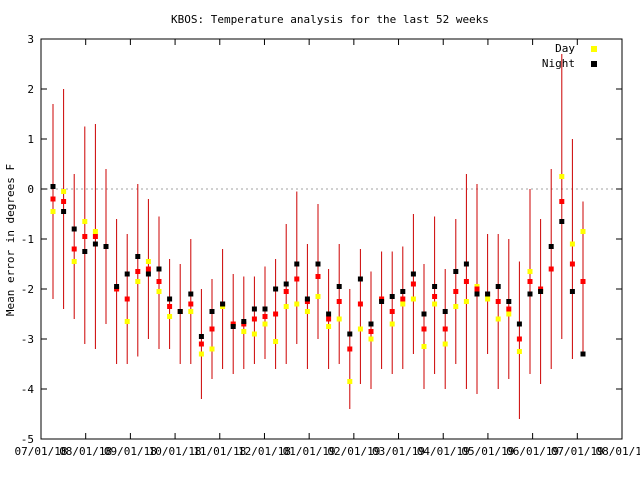 The height and width of the screenshot is (480, 640). Describe the element at coordinates (85, 451) in the screenshot. I see `x-tick-label: 08/01/18` at that location.